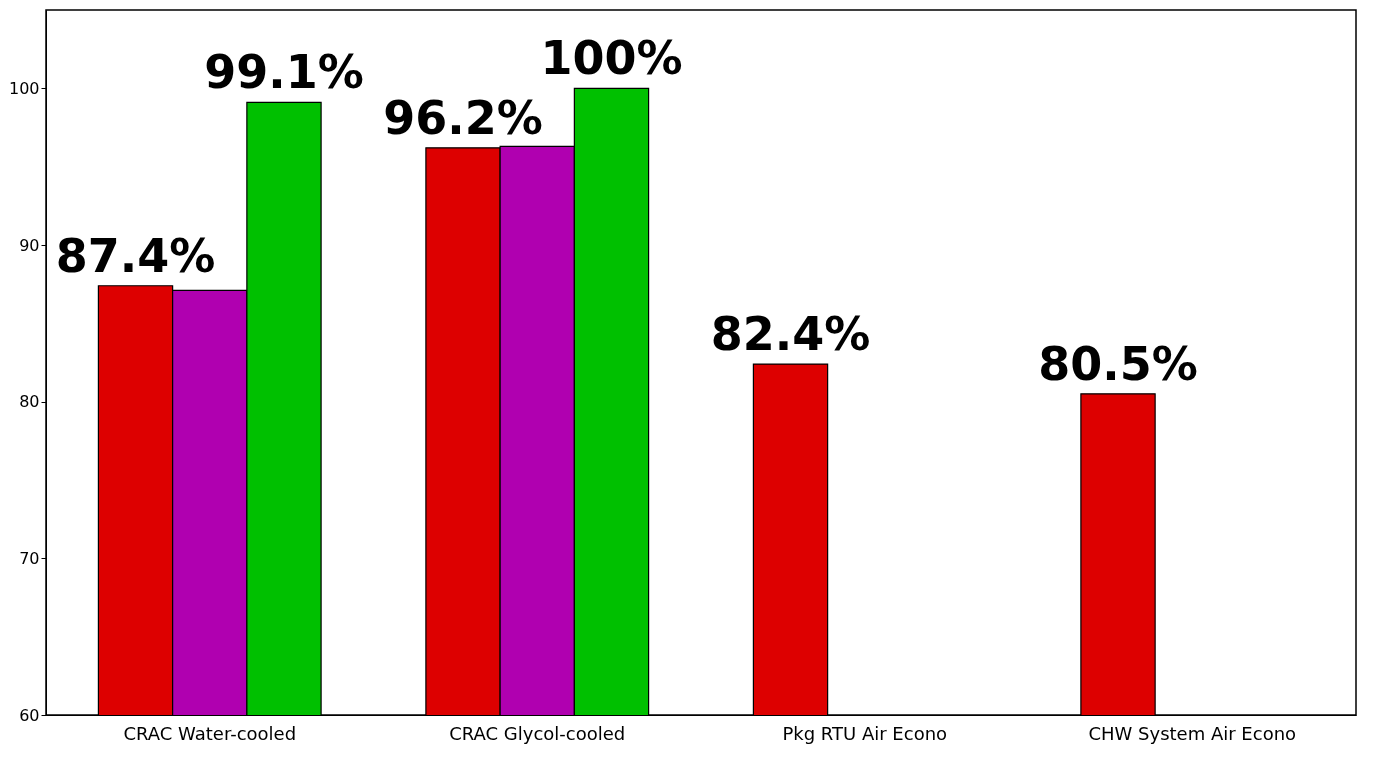  I want to click on y-tick-label: 100, so click(24, 88).